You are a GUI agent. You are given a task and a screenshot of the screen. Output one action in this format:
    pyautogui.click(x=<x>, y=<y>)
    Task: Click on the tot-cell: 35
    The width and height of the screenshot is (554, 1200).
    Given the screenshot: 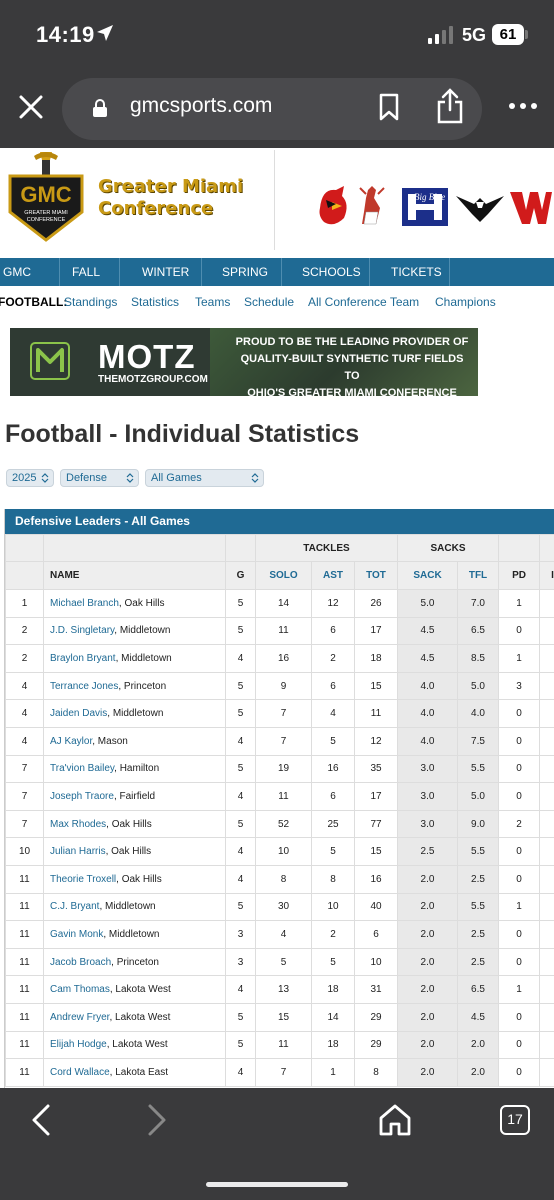 What is the action you would take?
    pyautogui.click(x=376, y=769)
    